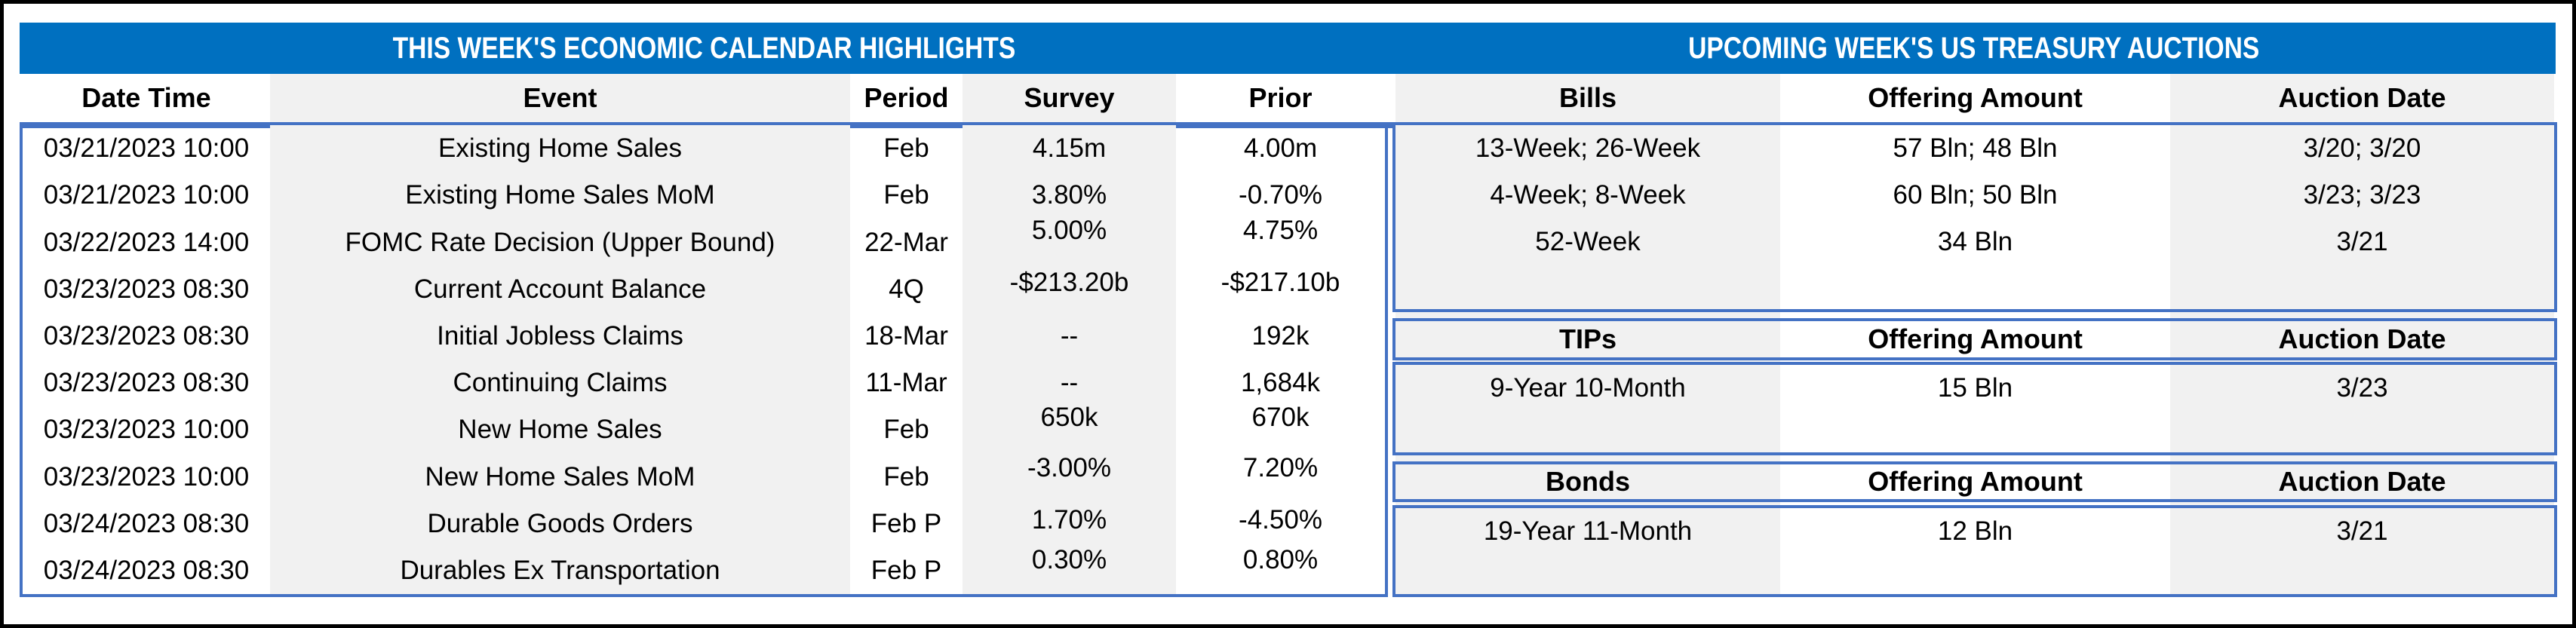 The height and width of the screenshot is (628, 2576). What do you see at coordinates (1069, 519) in the screenshot?
I see `survey-cell: 1.70%` at bounding box center [1069, 519].